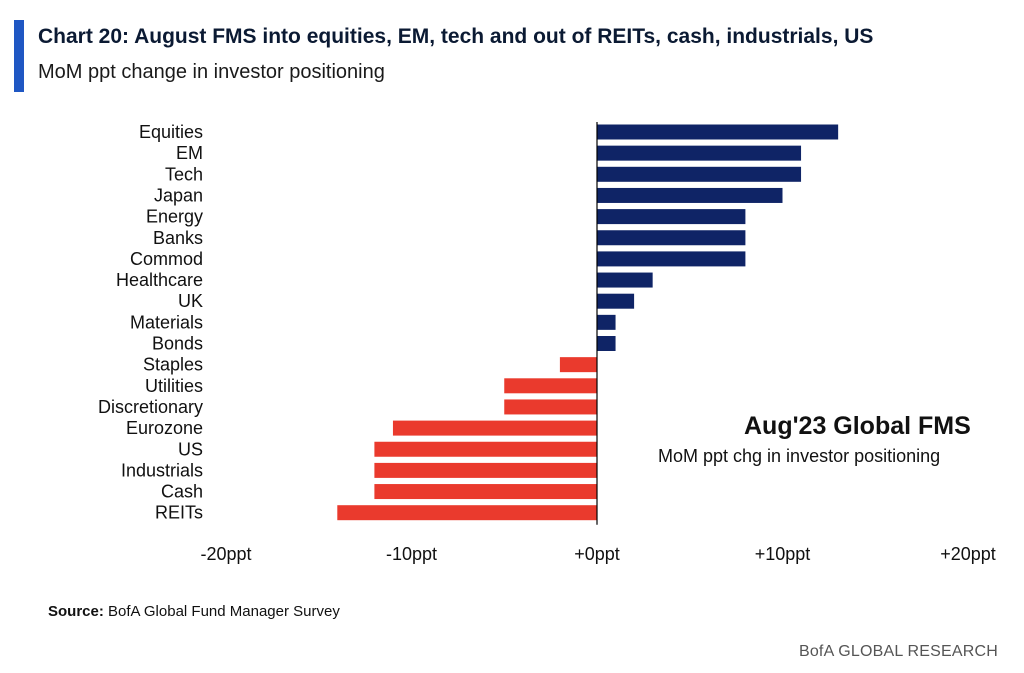 Image resolution: width=1024 pixels, height=673 pixels. What do you see at coordinates (606, 322) in the screenshot?
I see `bar-materials` at bounding box center [606, 322].